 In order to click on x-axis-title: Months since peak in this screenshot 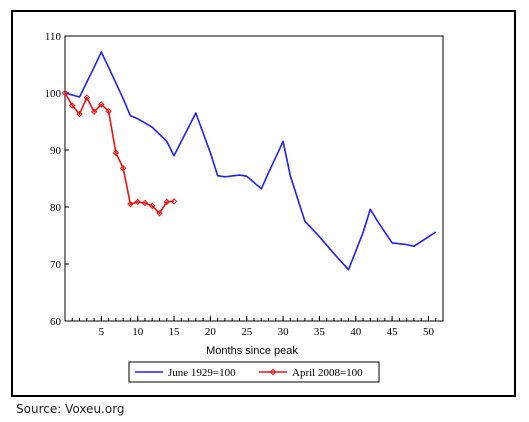, I will do `click(252, 351)`.